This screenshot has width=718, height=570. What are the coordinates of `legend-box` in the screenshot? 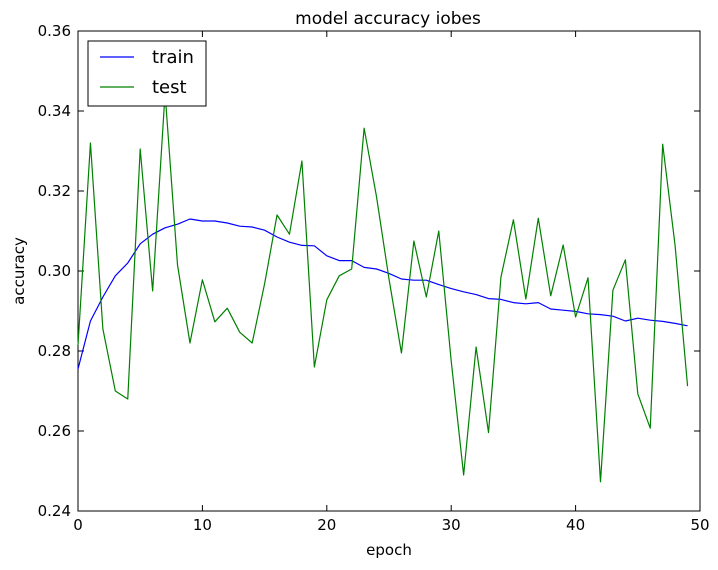 It's located at (147, 73).